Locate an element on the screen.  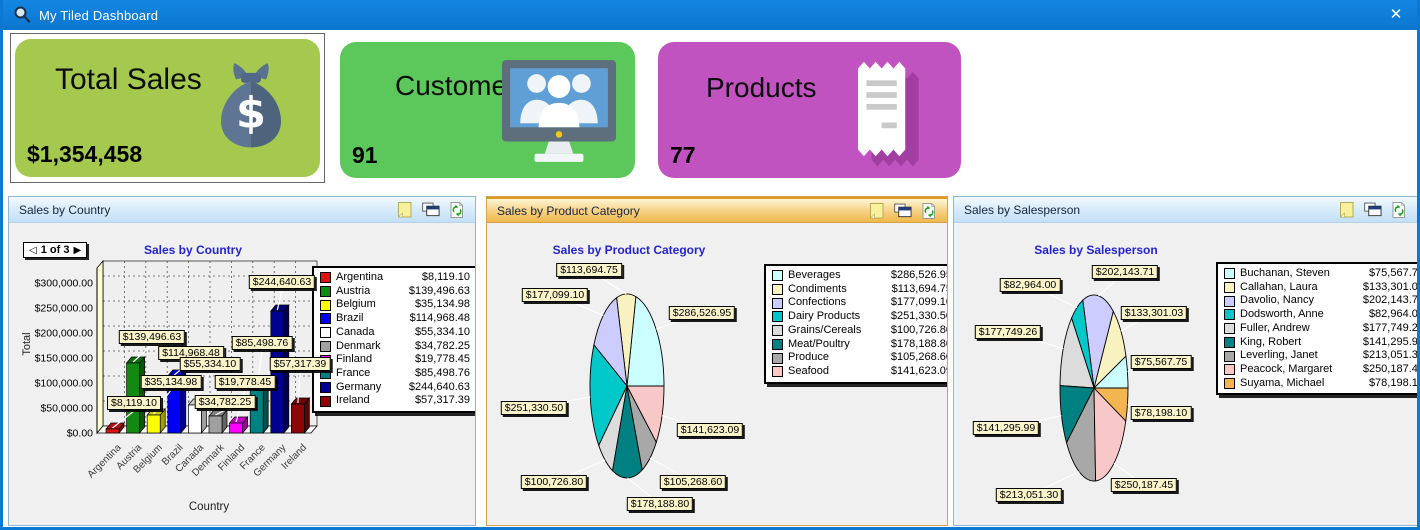
data-label-callout: $178,188.80 is located at coordinates (660, 504).